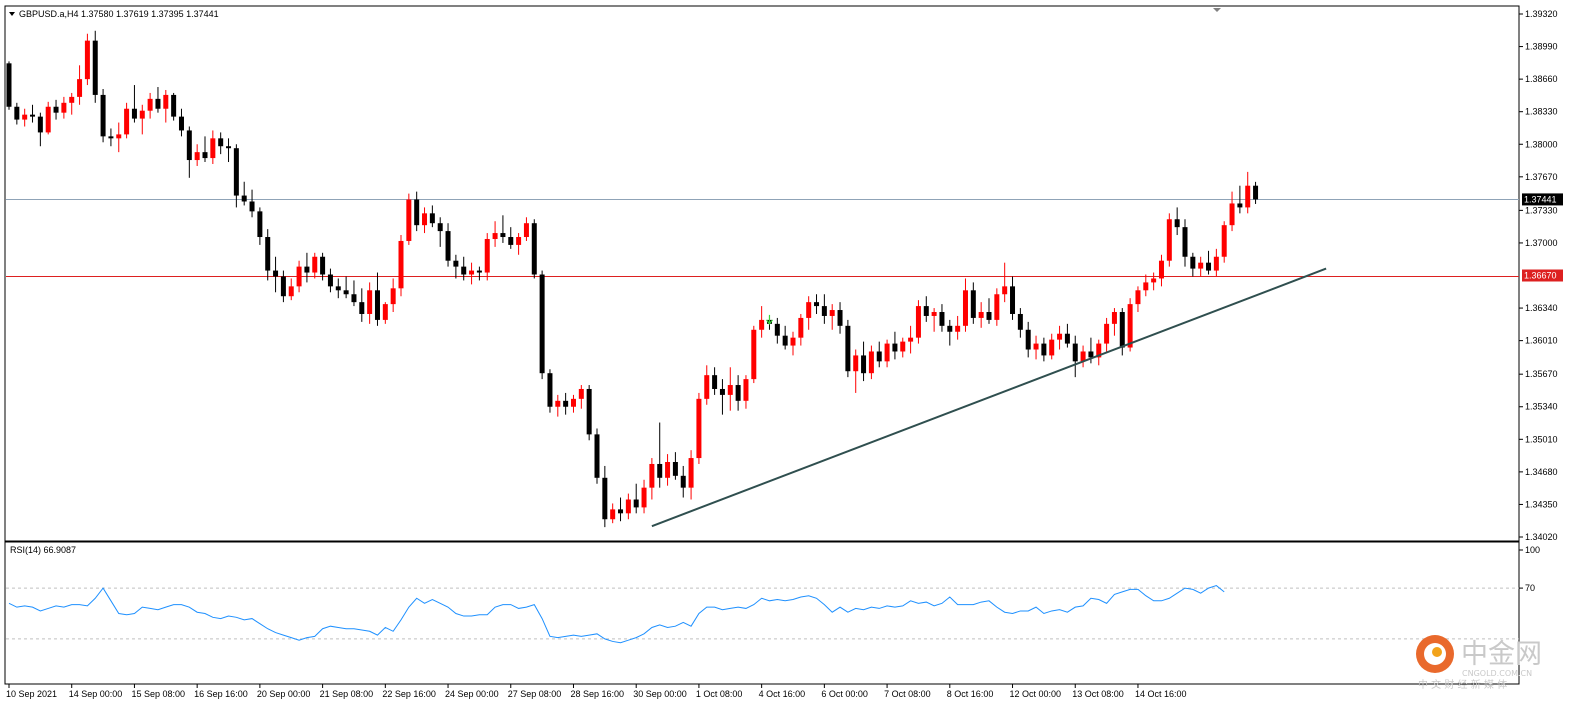 This screenshot has width=1585, height=710. What do you see at coordinates (1541, 537) in the screenshot?
I see `price-tick-label: 1.34020` at bounding box center [1541, 537].